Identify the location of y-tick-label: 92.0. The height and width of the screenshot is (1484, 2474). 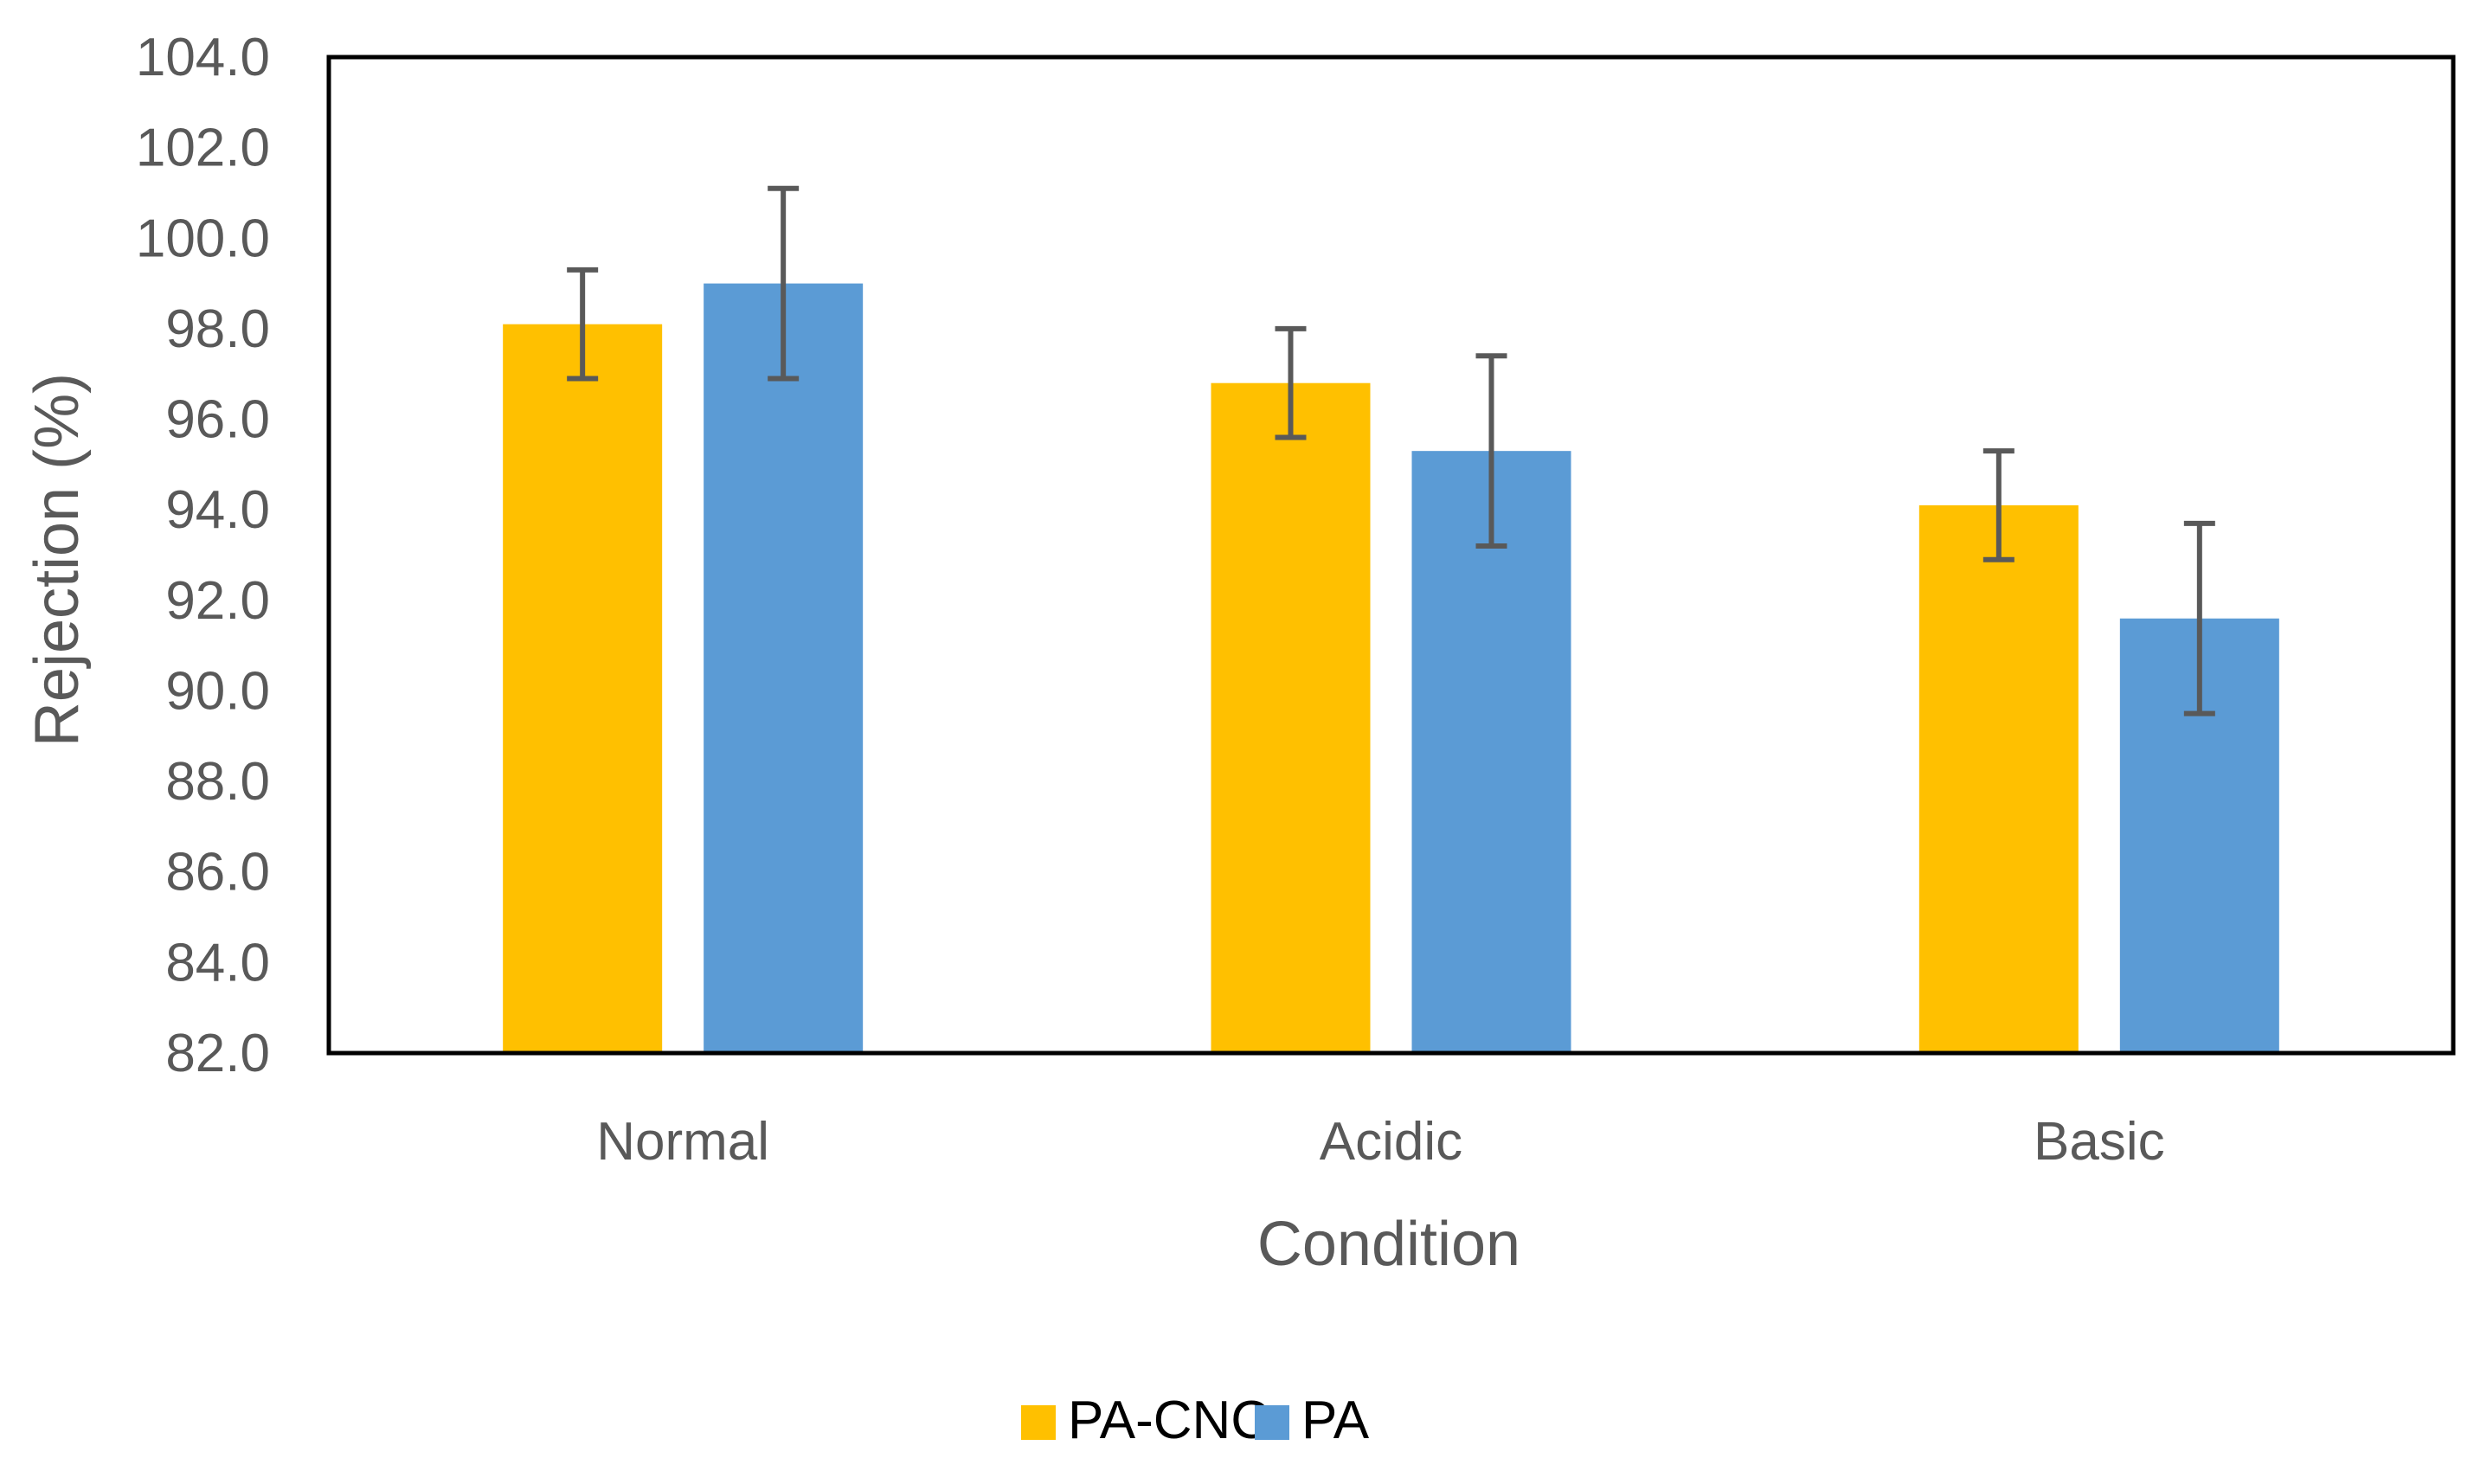
(217, 601).